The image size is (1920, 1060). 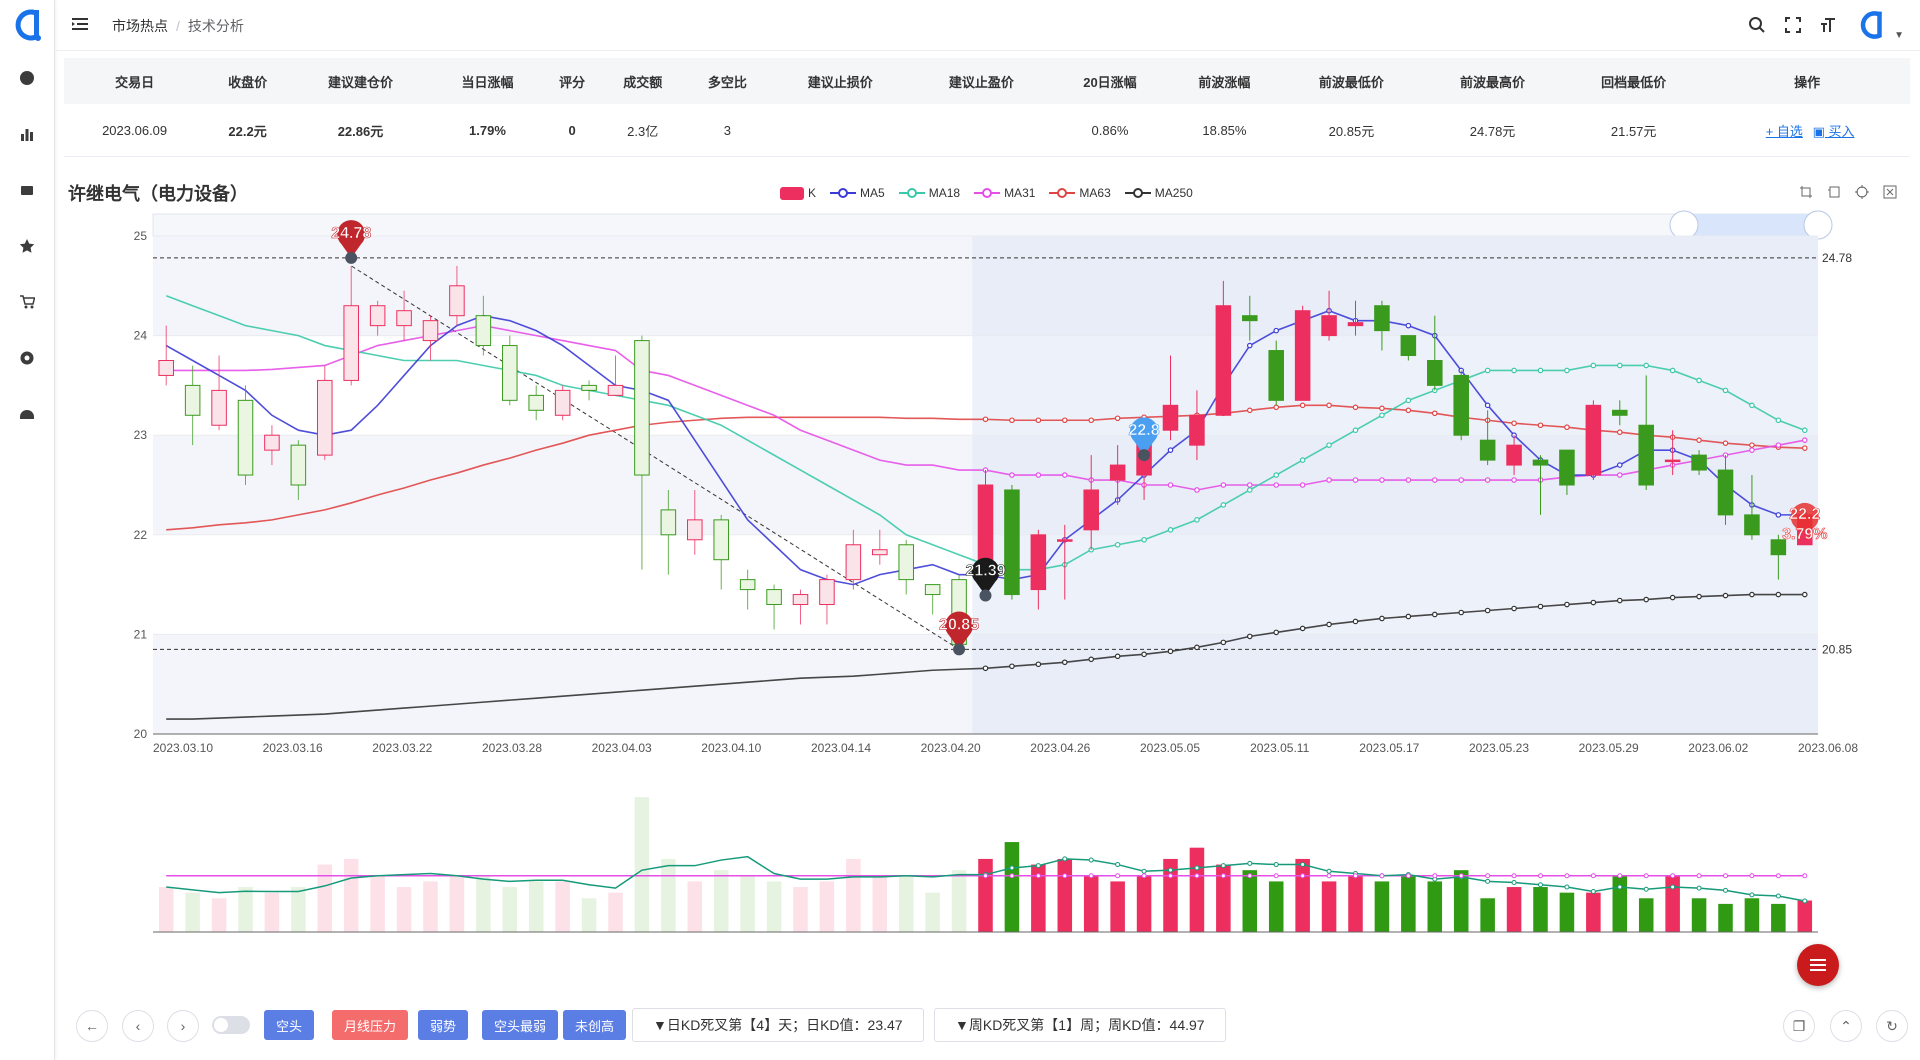 I want to click on prev-icon: ‹, so click(x=138, y=1026).